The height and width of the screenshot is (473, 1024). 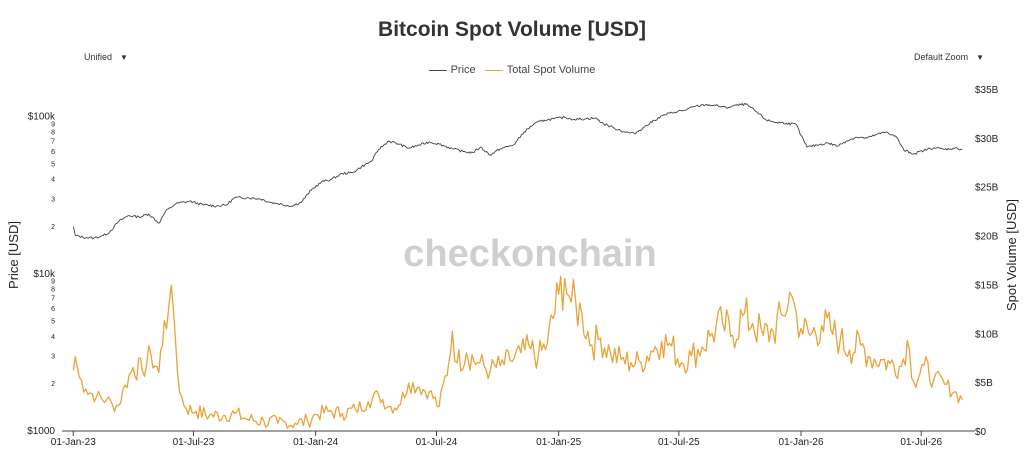 I want to click on chart-title: Bitcoin Spot Volume [USD], so click(x=512, y=29).